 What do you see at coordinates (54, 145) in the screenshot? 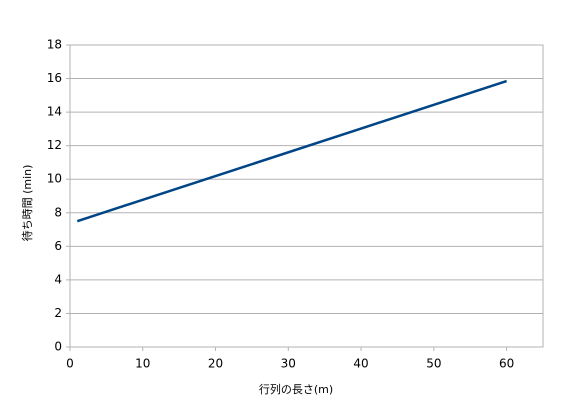
I see `y-tick-label: 12` at bounding box center [54, 145].